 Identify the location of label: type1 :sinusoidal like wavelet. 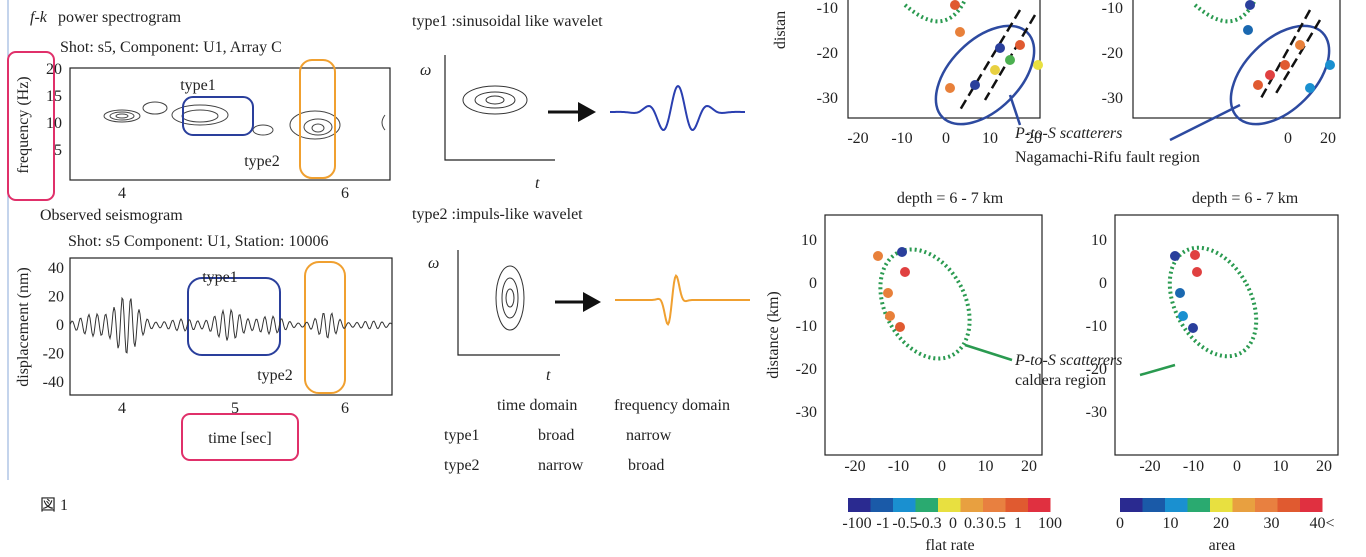
(507, 21).